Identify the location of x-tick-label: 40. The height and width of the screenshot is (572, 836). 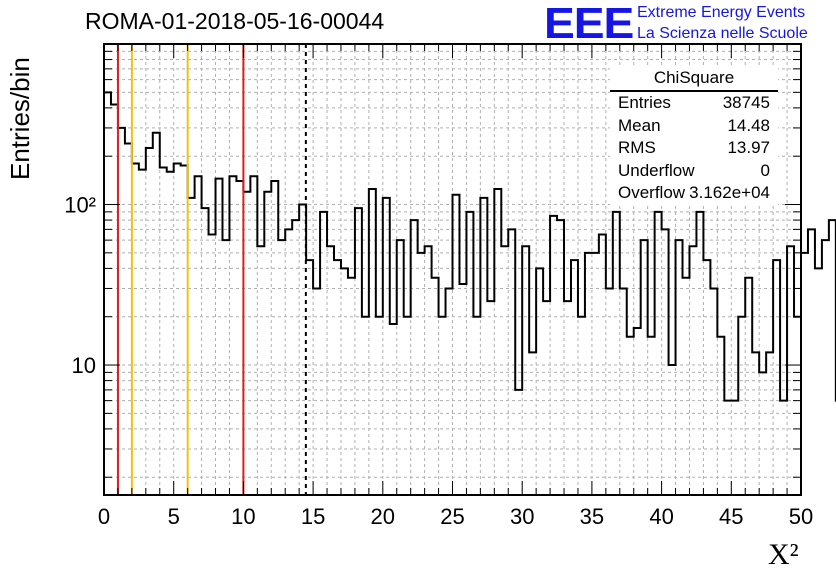
(661, 516).